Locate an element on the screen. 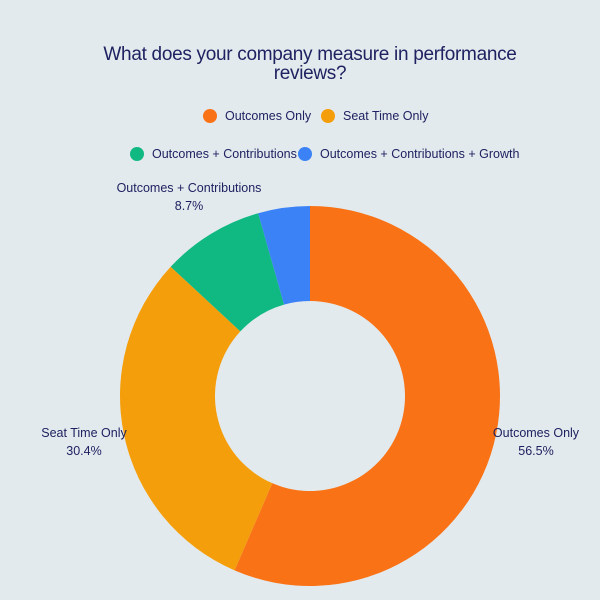 Image resolution: width=600 pixels, height=600 pixels. legend-label: Outcomes Only is located at coordinates (268, 116).